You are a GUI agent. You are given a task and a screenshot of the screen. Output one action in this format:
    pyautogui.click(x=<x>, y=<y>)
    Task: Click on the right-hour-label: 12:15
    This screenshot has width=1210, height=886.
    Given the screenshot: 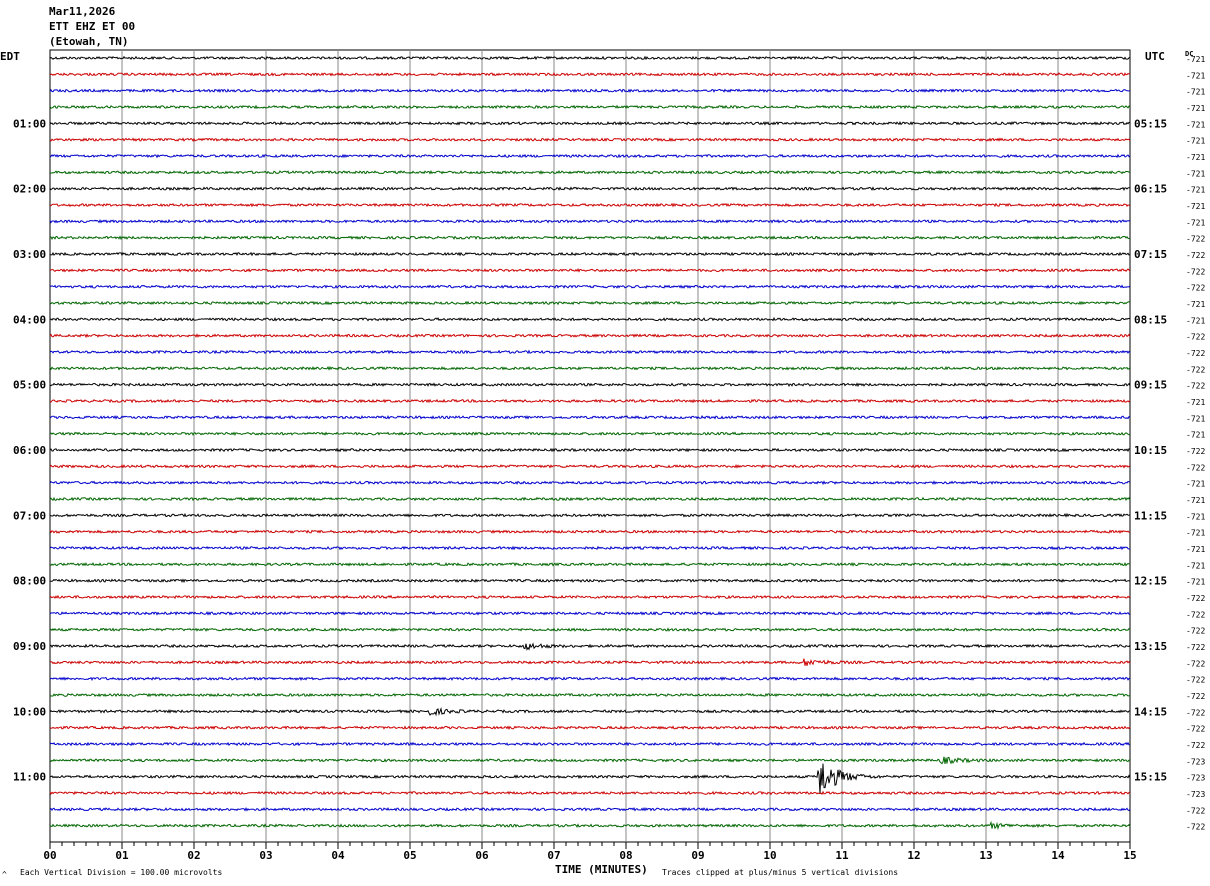 What is the action you would take?
    pyautogui.click(x=1150, y=581)
    